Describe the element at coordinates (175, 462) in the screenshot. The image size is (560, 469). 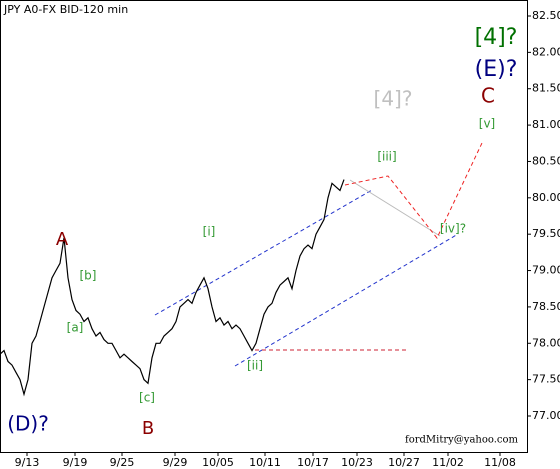
I see `x-tick-label: 9/29` at that location.